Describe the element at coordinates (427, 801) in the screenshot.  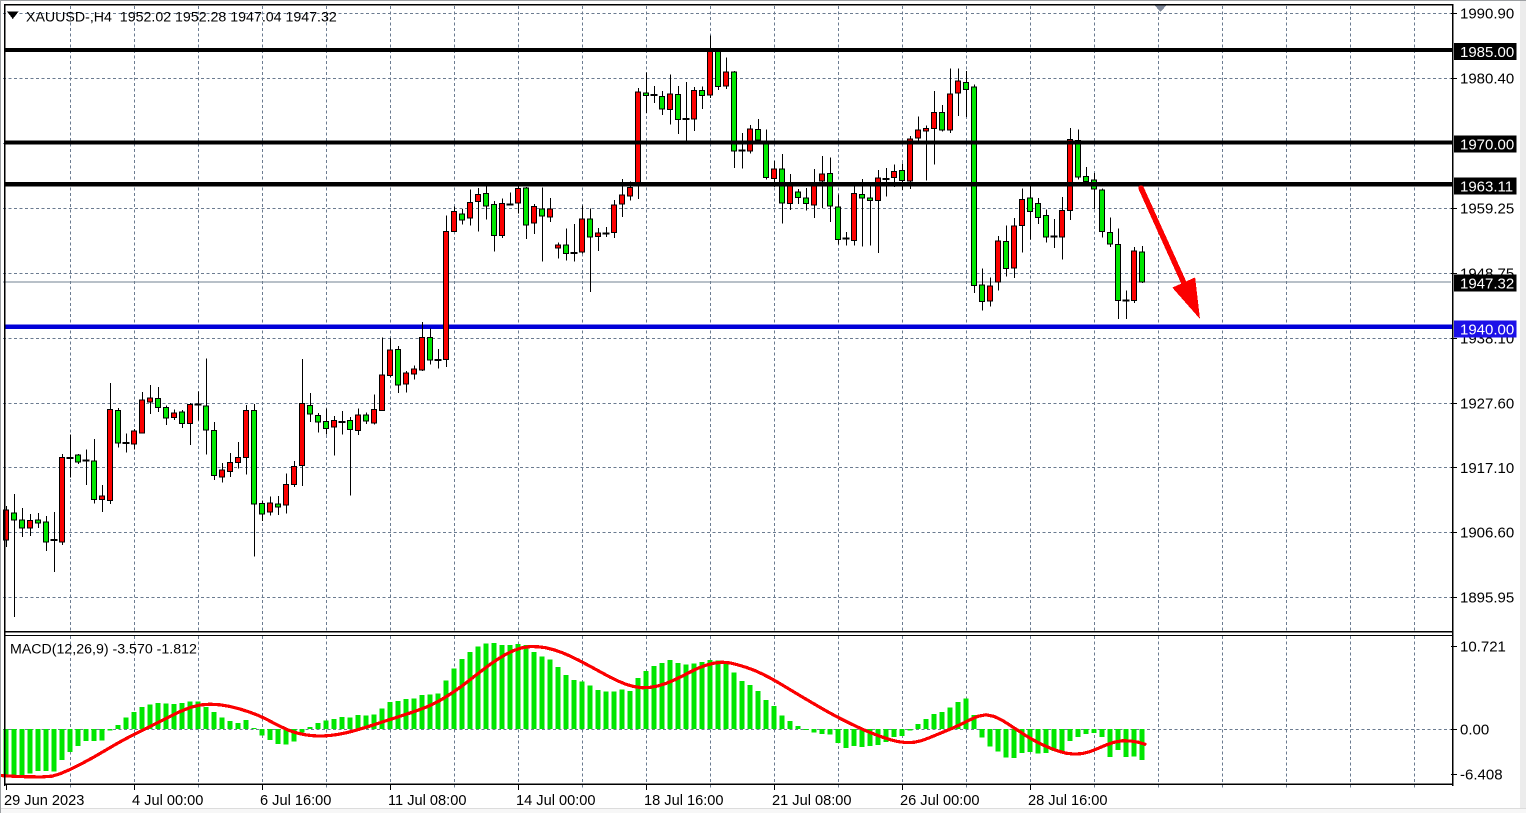
I see `svg-text: 11 Jul 08:00` at that location.